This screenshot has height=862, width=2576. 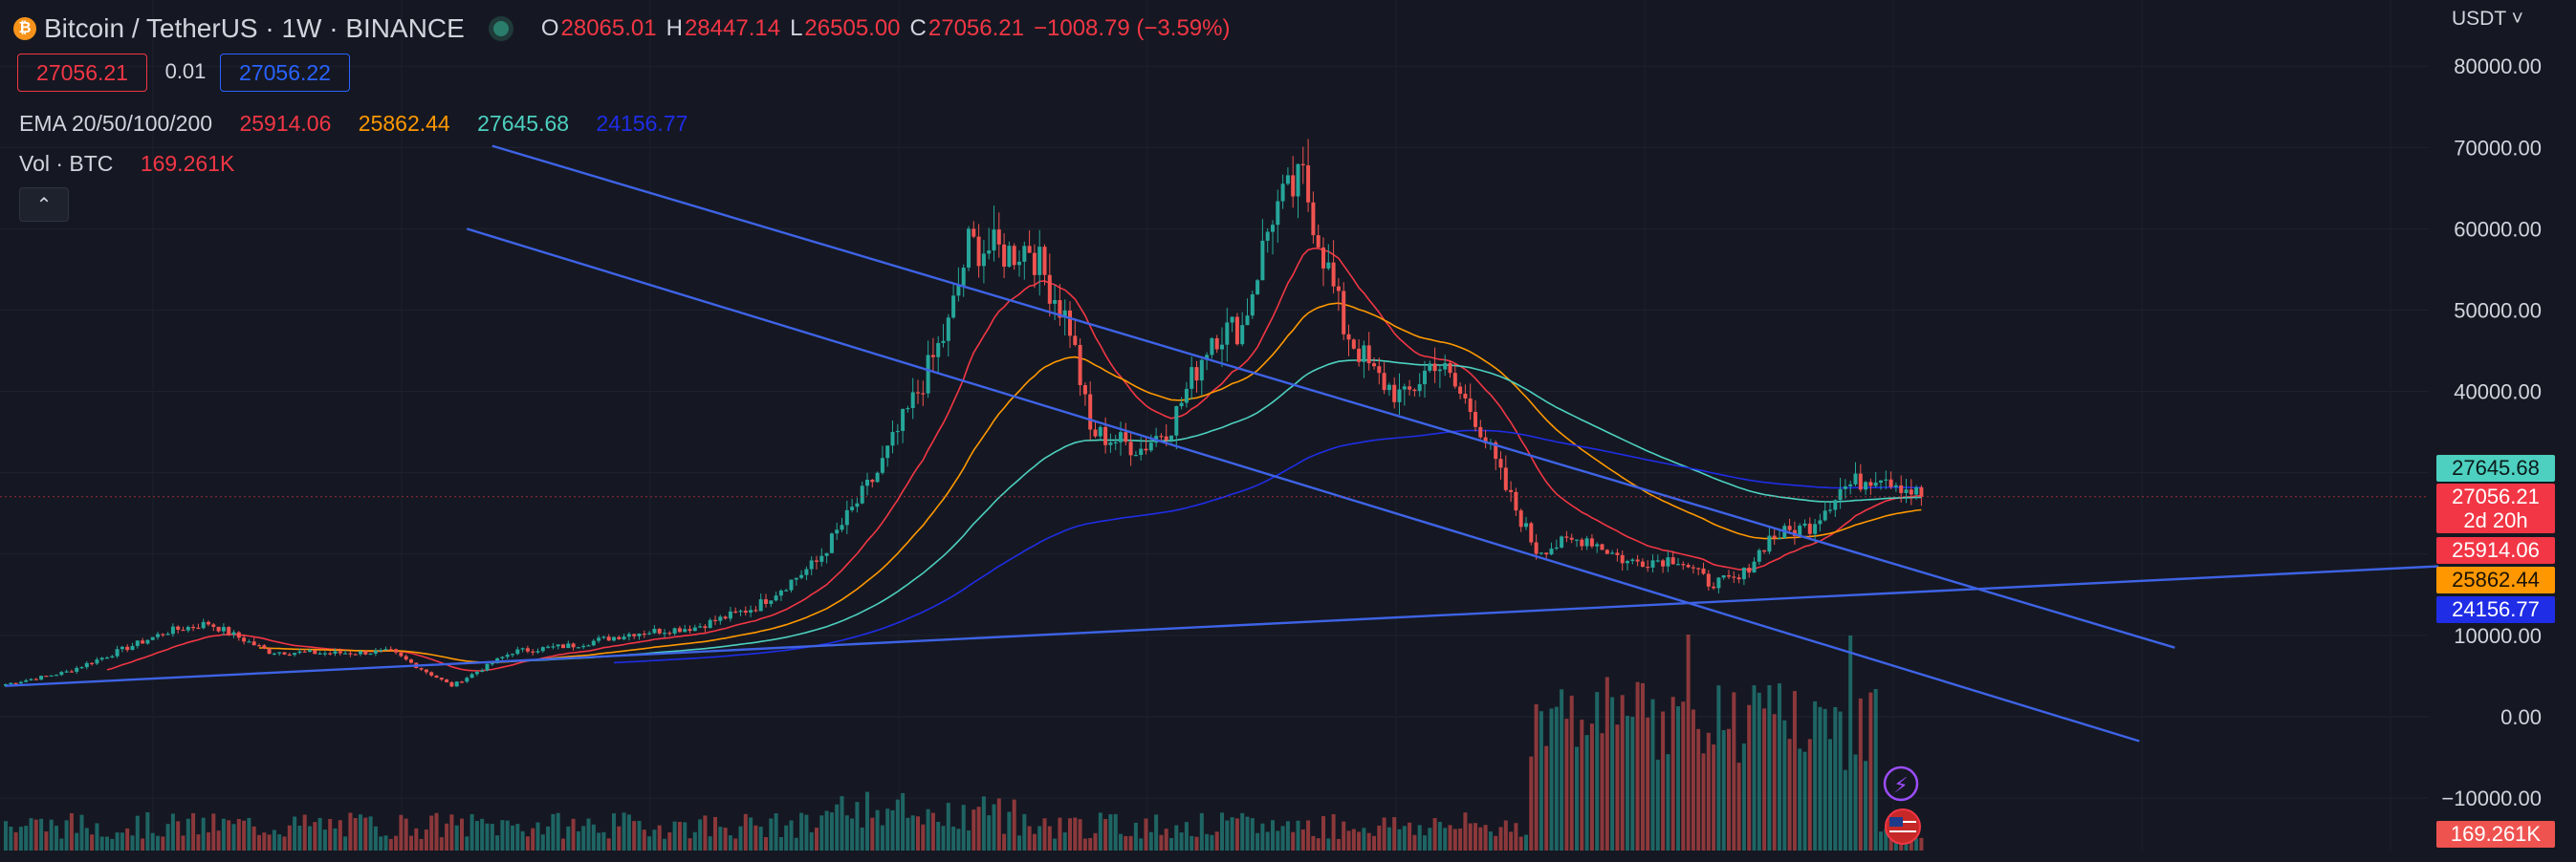 I want to click on event-icons: ⚡, so click(x=1902, y=805).